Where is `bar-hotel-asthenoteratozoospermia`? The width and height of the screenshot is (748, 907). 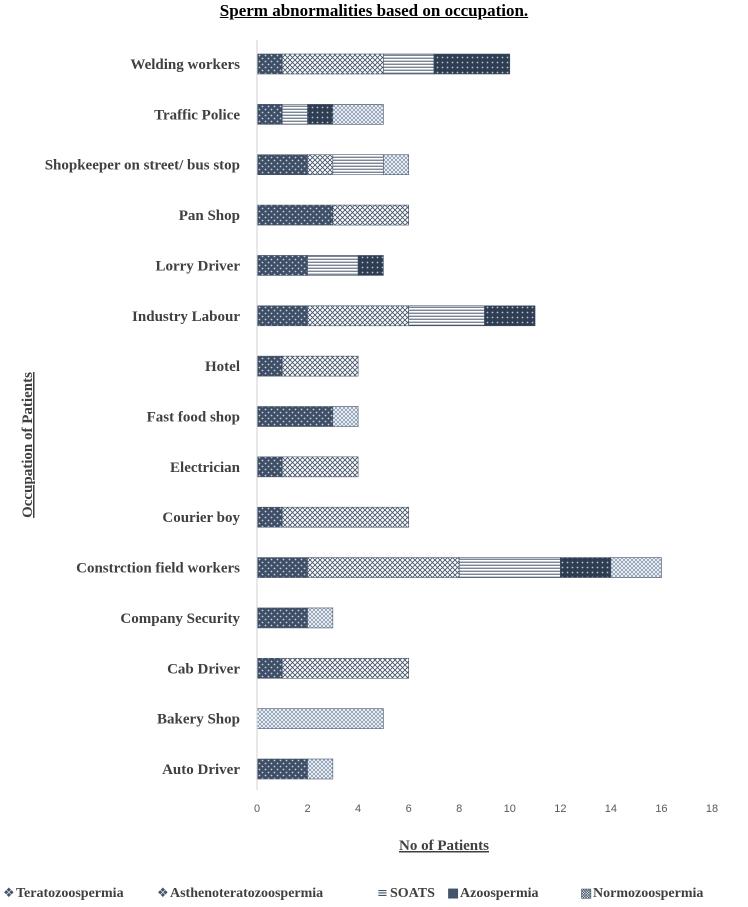
bar-hotel-asthenoteratozoospermia is located at coordinates (320, 366).